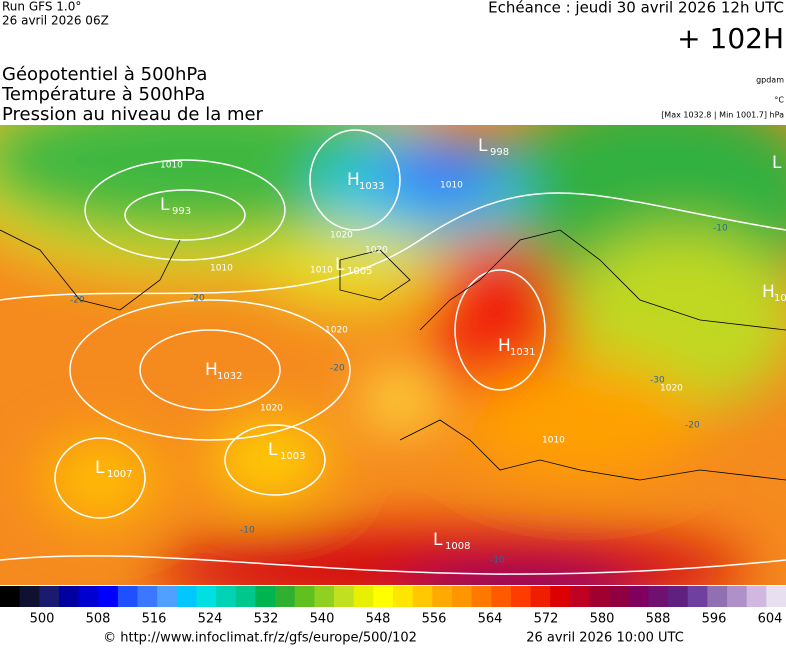 This screenshot has width=786, height=652. I want to click on contour-label: -20, so click(197, 299).